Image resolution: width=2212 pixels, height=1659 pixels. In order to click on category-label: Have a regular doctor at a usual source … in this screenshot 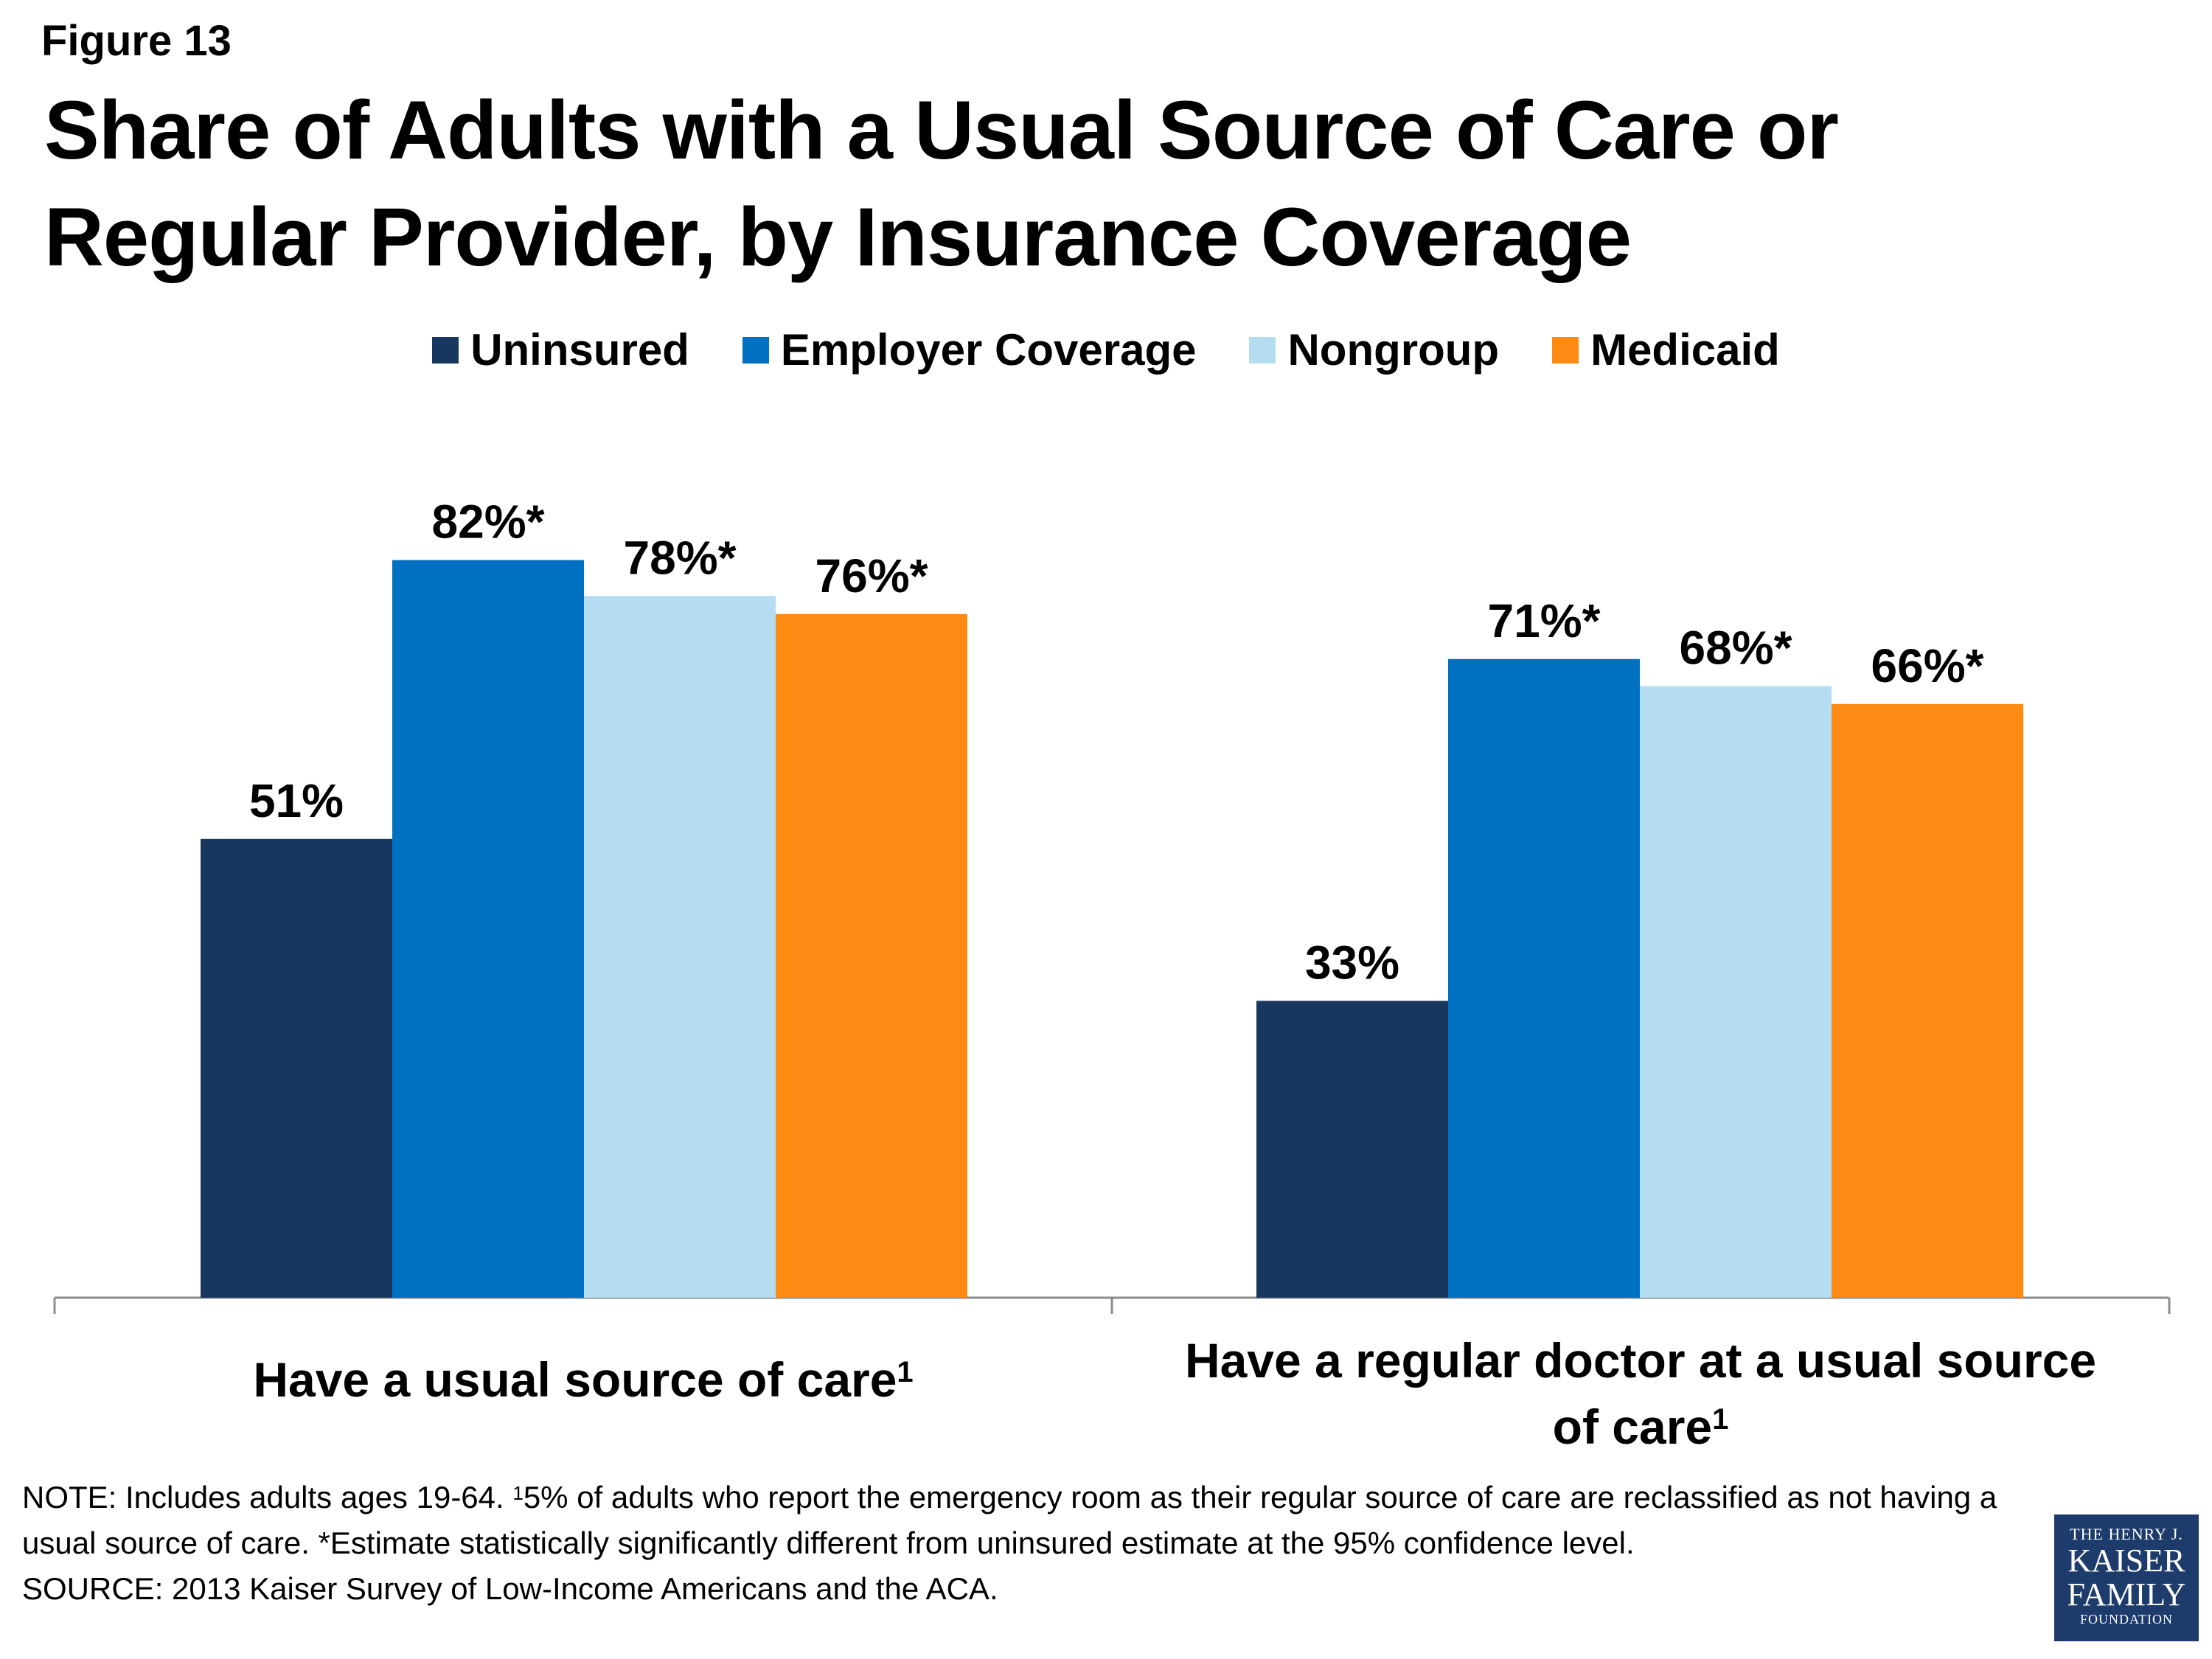, I will do `click(1640, 1393)`.